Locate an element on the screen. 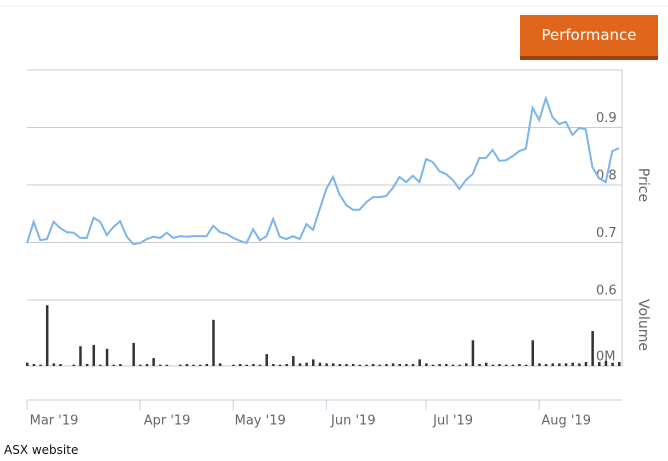  x-tick-label: May '19 is located at coordinates (260, 421).